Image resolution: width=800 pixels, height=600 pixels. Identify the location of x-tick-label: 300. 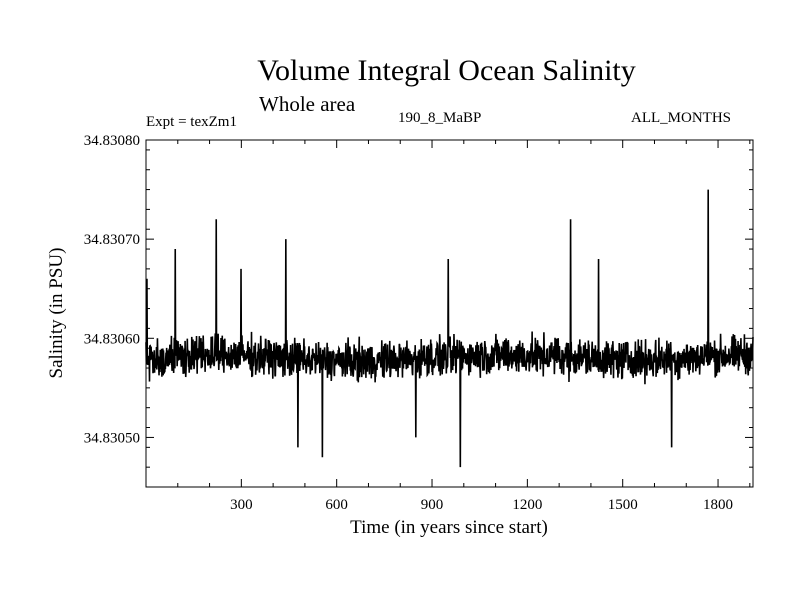
(241, 505).